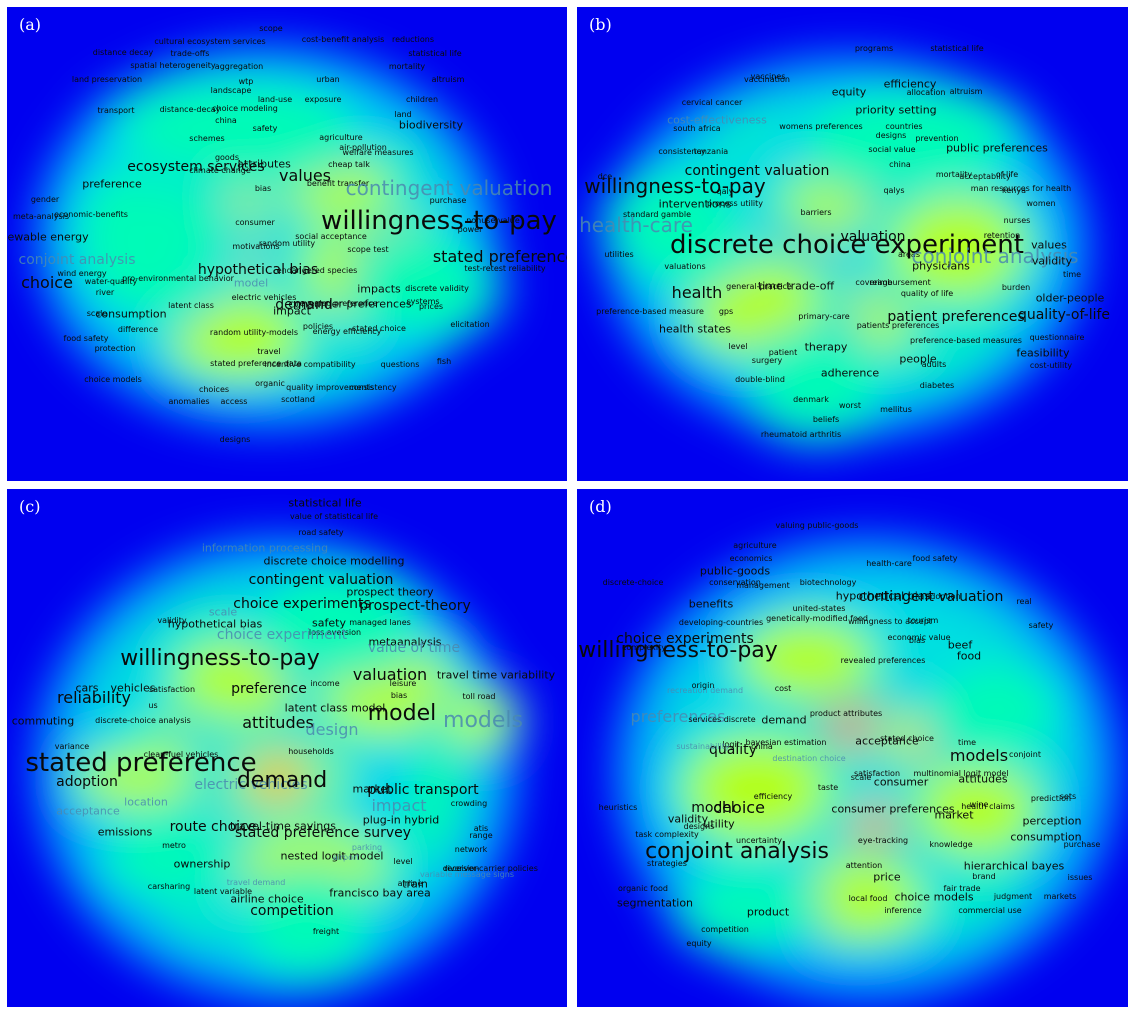 The height and width of the screenshot is (1014, 1135). What do you see at coordinates (721, 622) in the screenshot?
I see `keyword-term: developing-countries` at bounding box center [721, 622].